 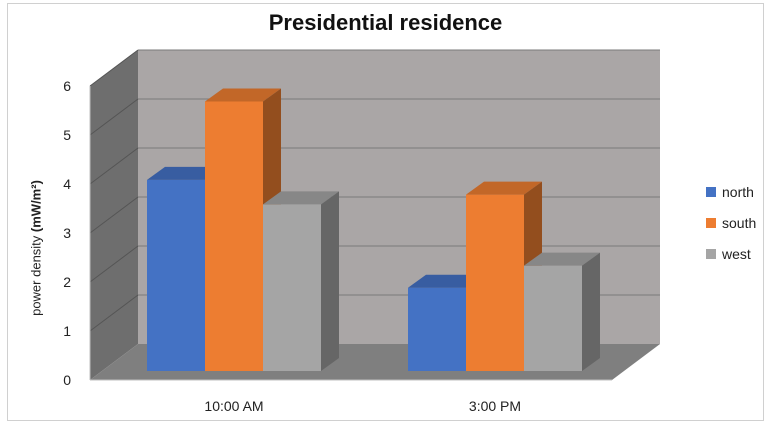 I want to click on legend-swatch-west, so click(x=711, y=253).